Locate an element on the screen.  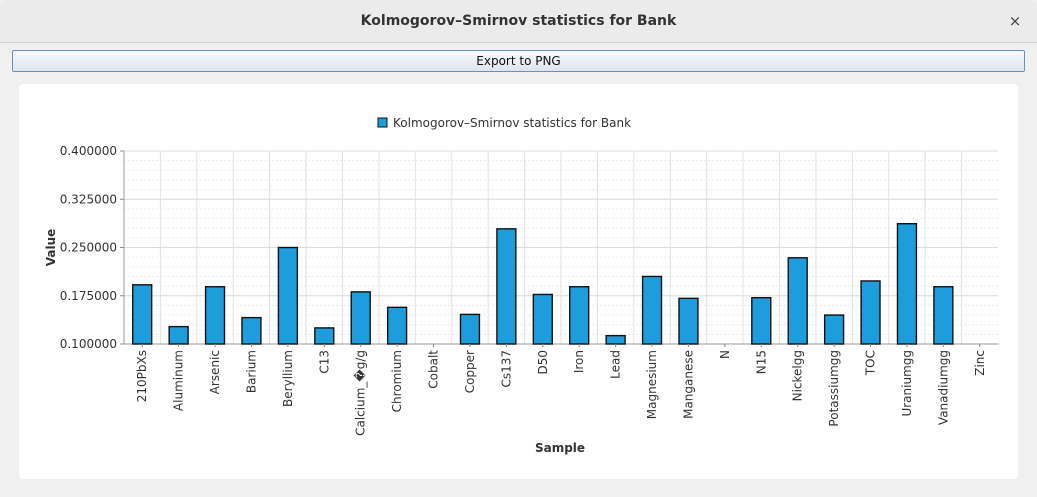
x-tick-label: Nickelgg is located at coordinates (798, 375).